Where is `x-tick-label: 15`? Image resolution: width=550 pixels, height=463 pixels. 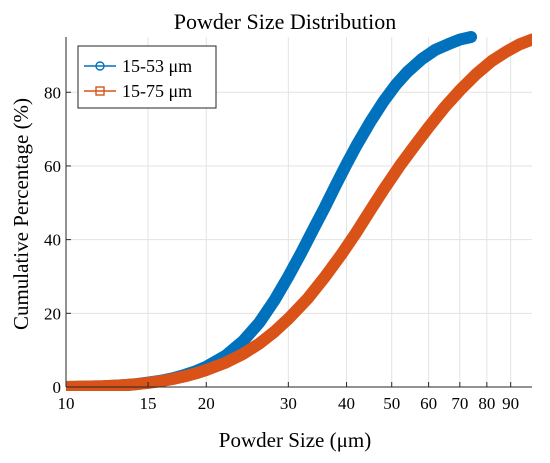
x-tick-label: 15 is located at coordinates (148, 403).